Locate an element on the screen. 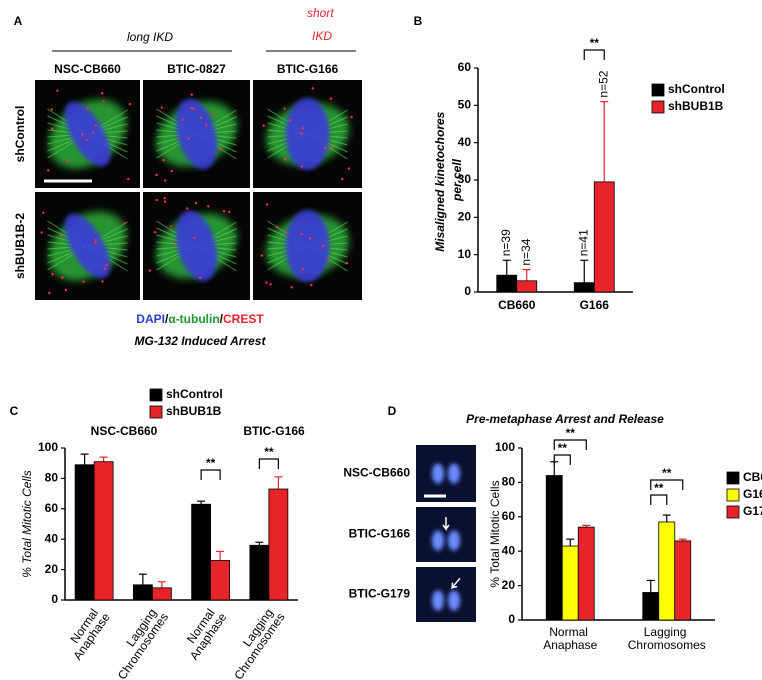 Image resolution: width=762 pixels, height=680 pixels. stain-name: α-tubulin is located at coordinates (193, 319).